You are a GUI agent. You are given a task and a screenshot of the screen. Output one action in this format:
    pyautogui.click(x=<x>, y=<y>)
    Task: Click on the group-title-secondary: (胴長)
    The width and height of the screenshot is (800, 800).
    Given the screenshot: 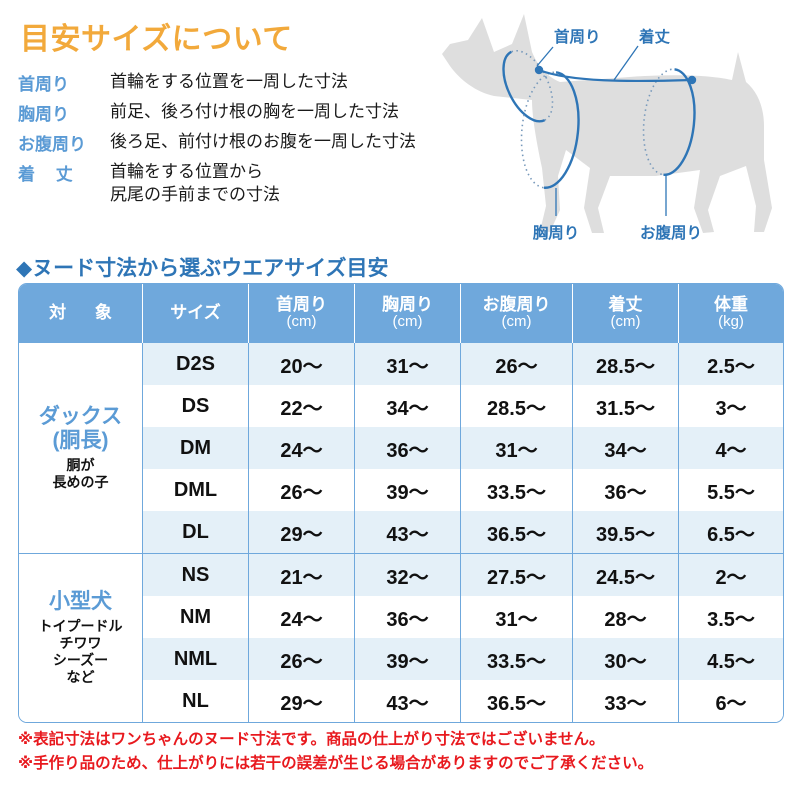 What is the action you would take?
    pyautogui.click(x=80, y=441)
    